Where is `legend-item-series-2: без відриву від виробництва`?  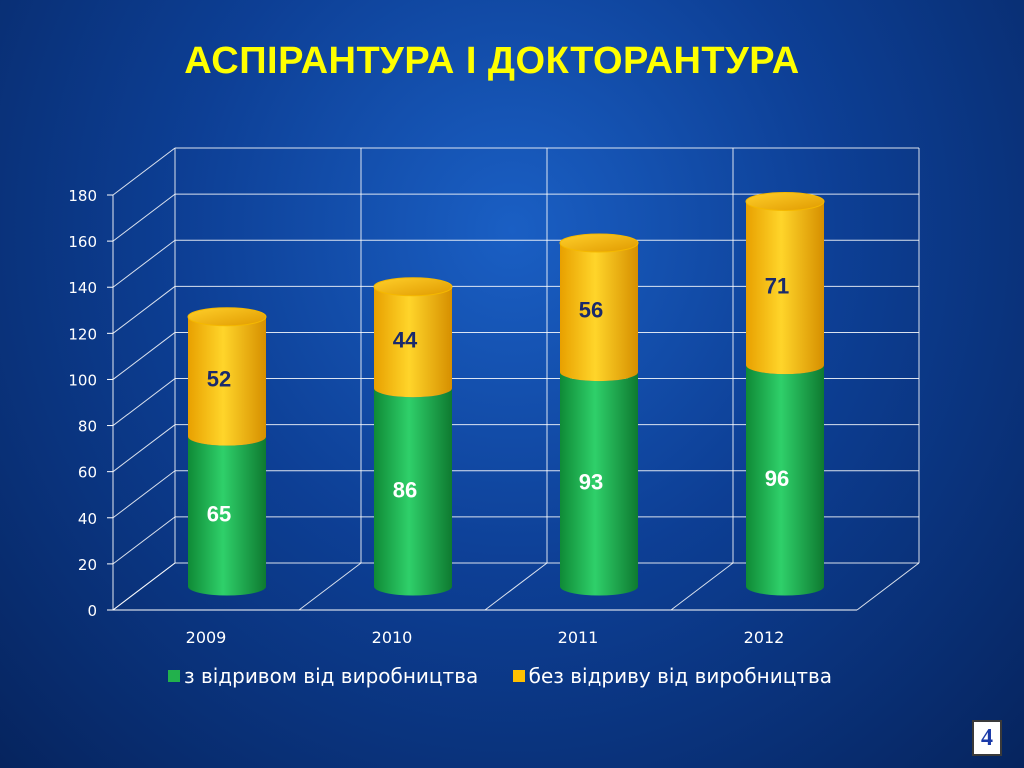 legend-item-series-2: без відриву від виробництва is located at coordinates (672, 676).